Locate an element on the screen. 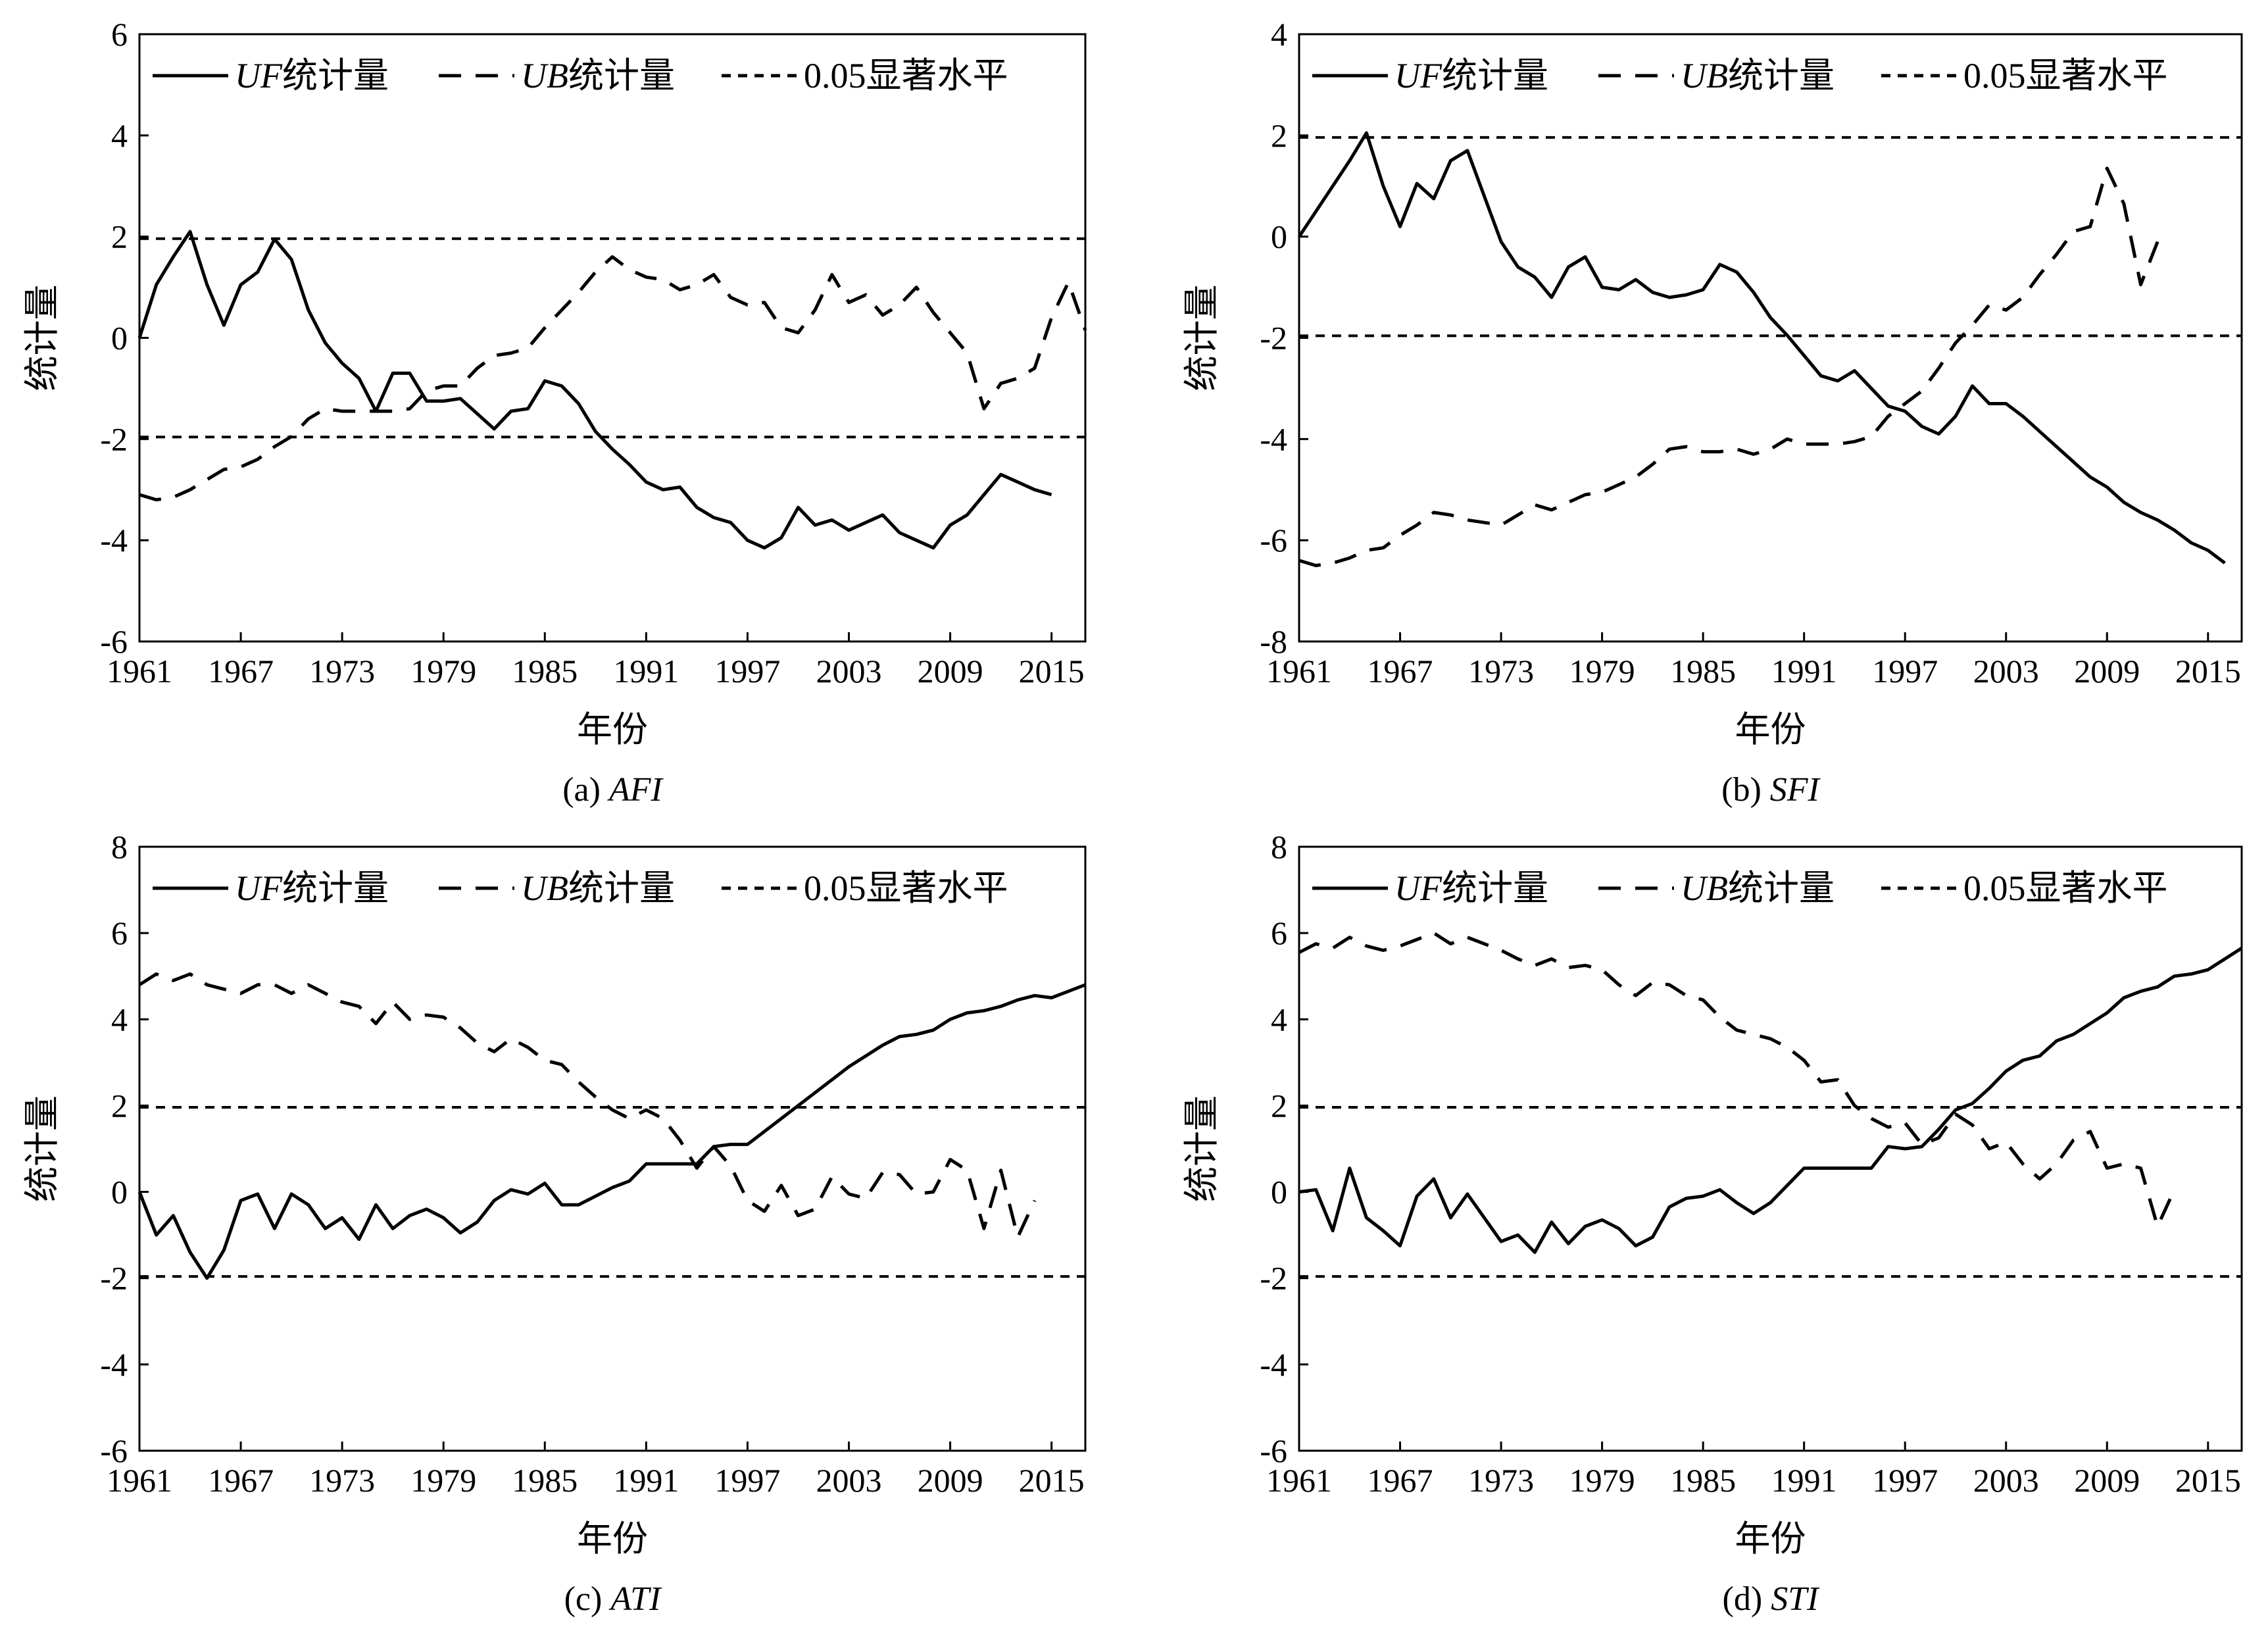  caption-label: (a) is located at coordinates (586, 790).